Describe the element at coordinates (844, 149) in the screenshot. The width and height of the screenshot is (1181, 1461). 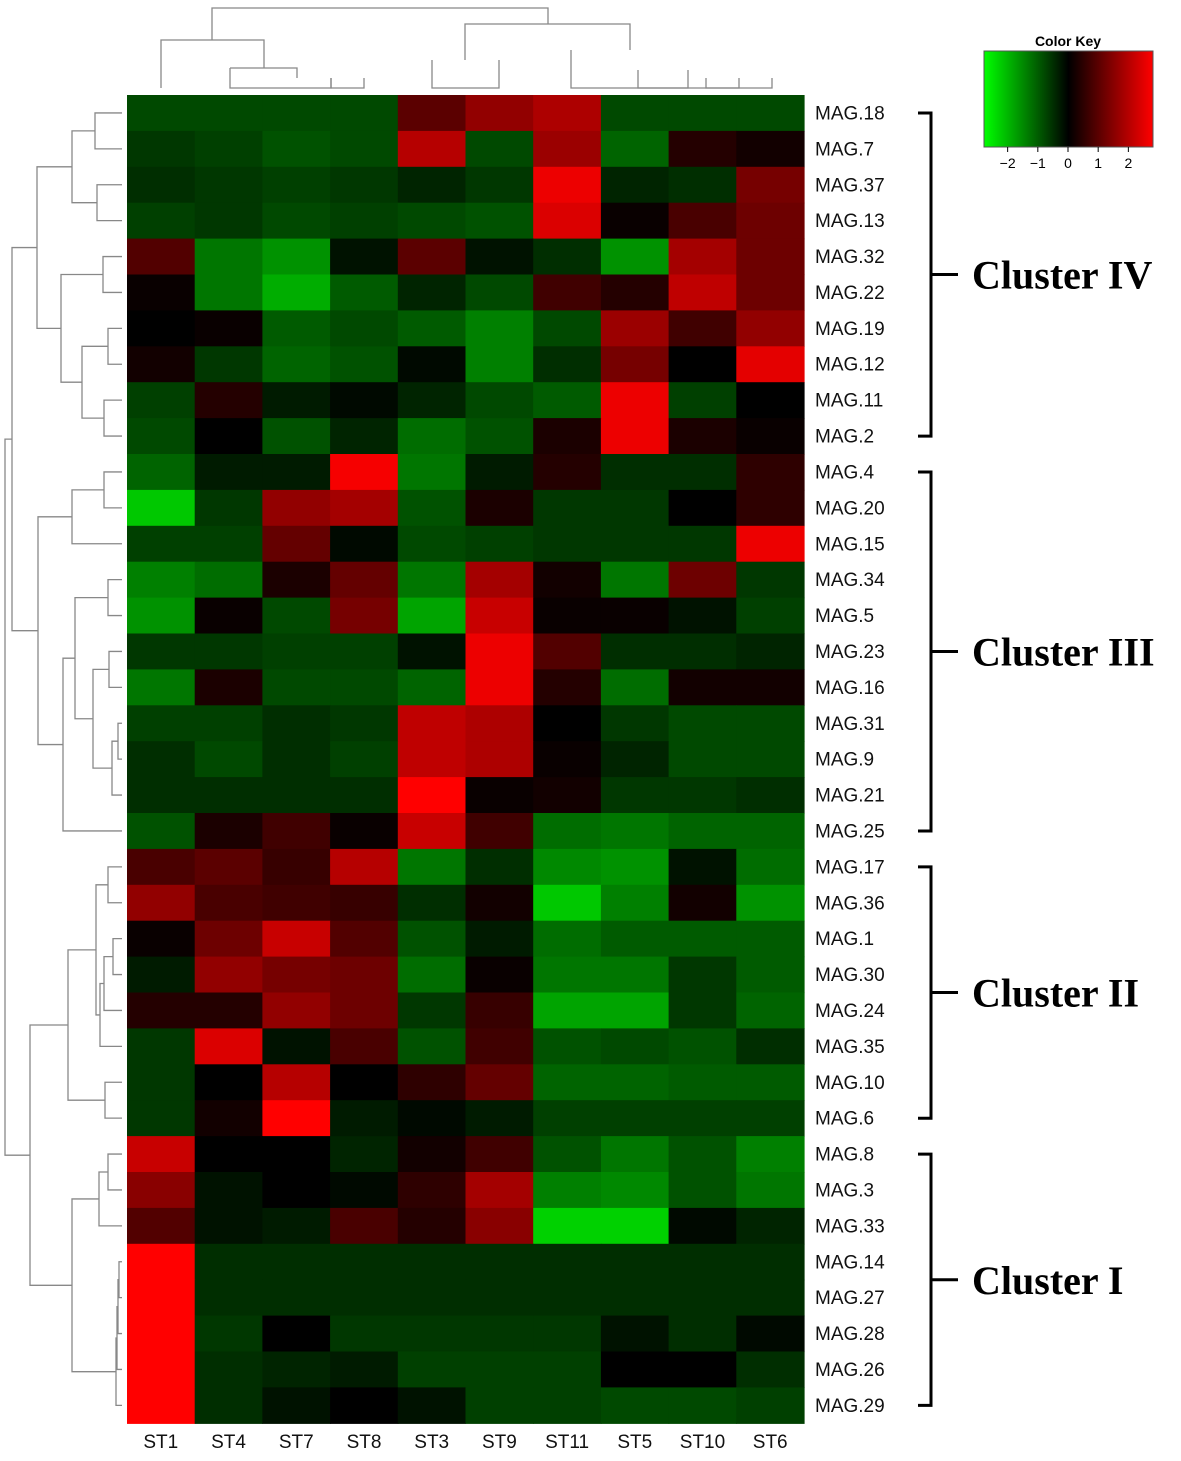
I see `row-label: MAG.7` at that location.